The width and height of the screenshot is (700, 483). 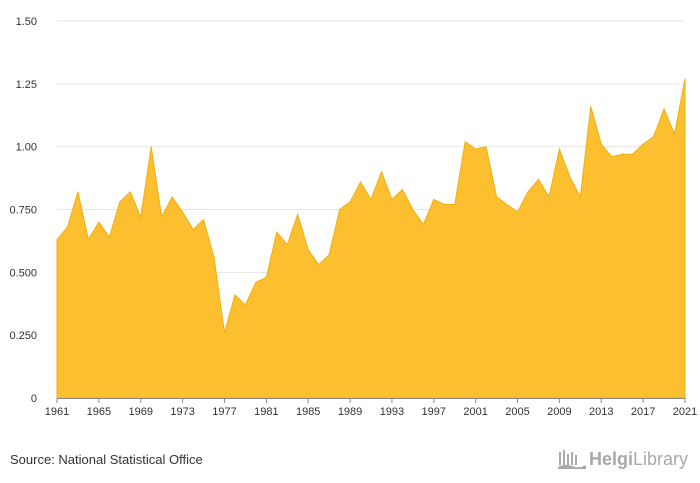 I want to click on y-axis-ticks: 0 0.250 0.500 0.750 1.00 1.25 1.50, so click(x=23, y=210).